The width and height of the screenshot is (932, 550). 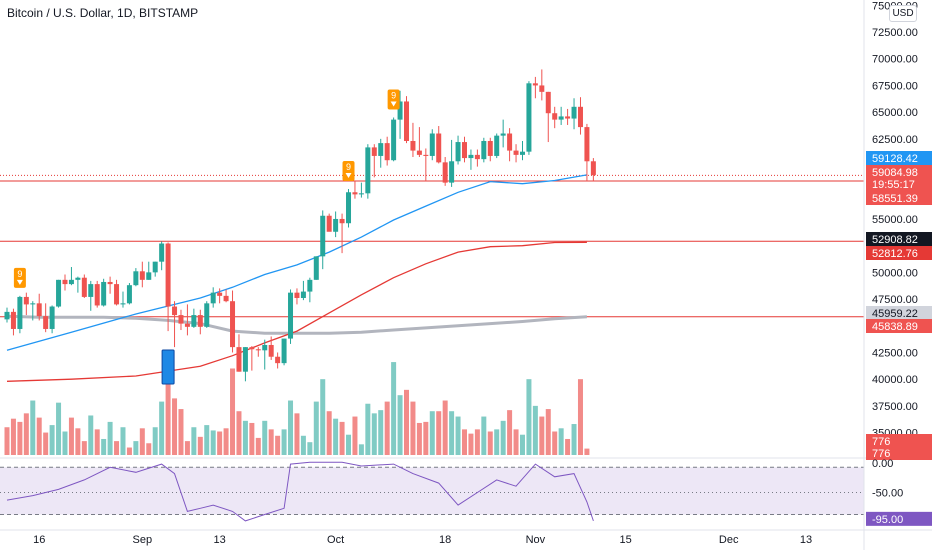 I want to click on y-tick-label: 40000.00, so click(x=895, y=380).